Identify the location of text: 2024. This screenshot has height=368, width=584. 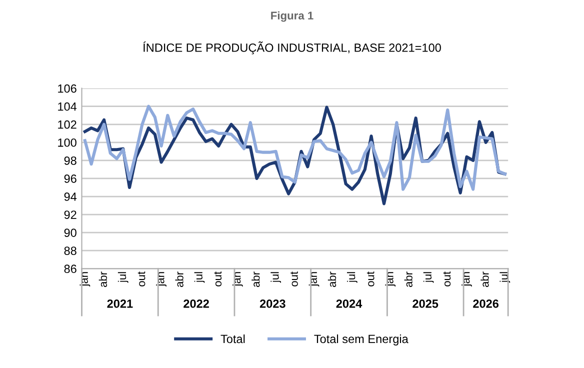
(349, 304).